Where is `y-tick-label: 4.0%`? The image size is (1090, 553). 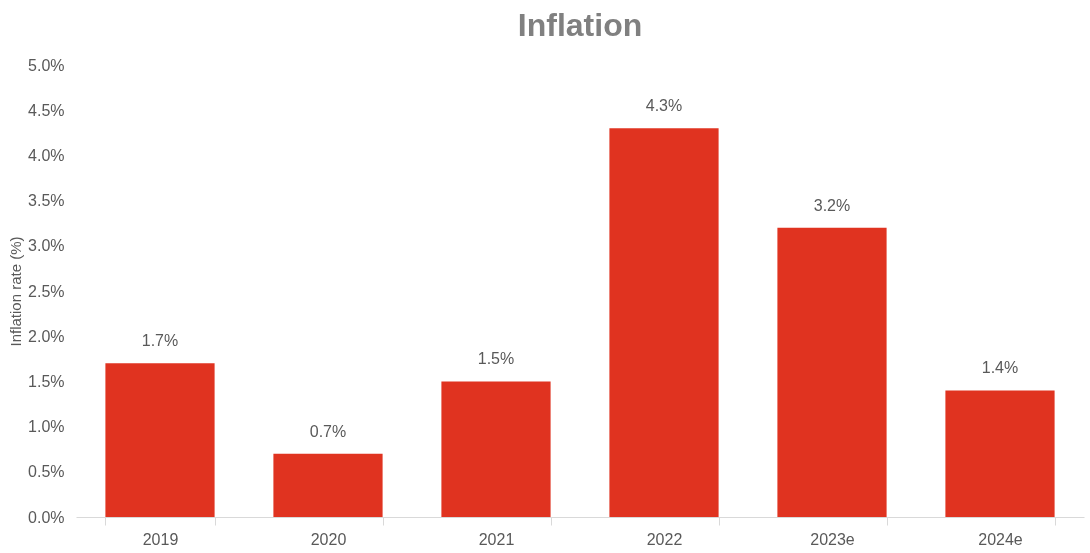
y-tick-label: 4.0% is located at coordinates (46, 155).